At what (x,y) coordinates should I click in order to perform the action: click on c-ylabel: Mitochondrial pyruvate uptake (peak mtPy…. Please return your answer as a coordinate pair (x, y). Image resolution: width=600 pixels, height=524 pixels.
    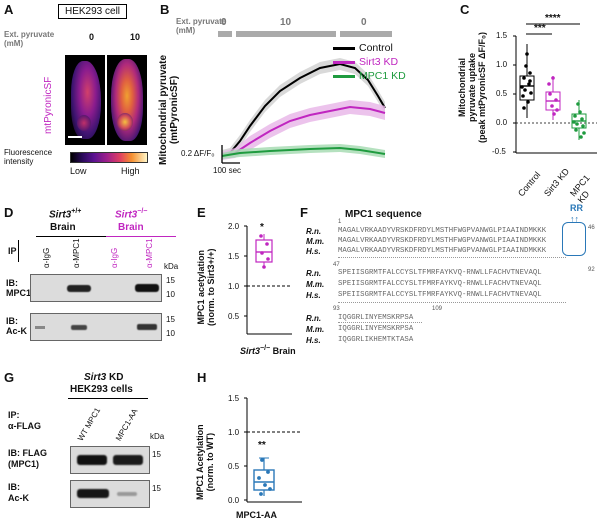
    Looking at the image, I should click on (472, 87).